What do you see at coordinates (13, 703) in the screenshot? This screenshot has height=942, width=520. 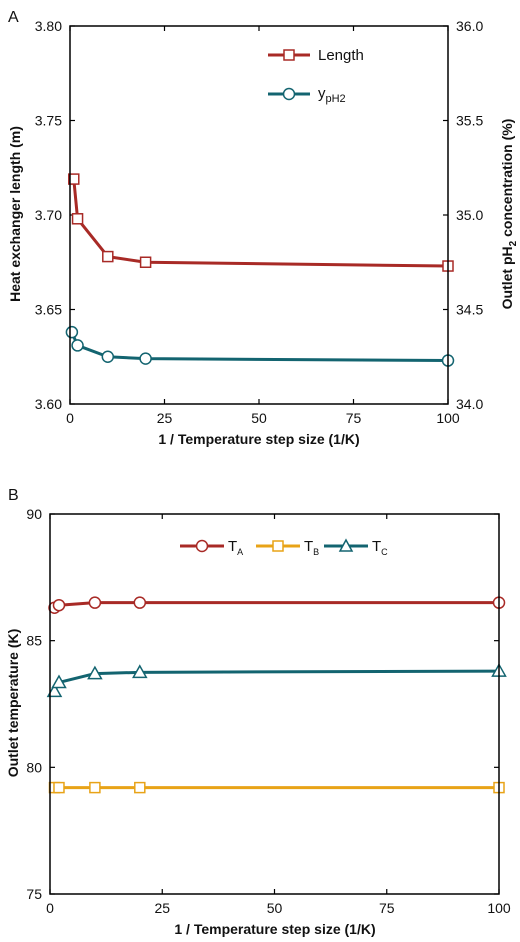 I see `chart-b-ylabel: Outlet temperature (K)` at bounding box center [13, 703].